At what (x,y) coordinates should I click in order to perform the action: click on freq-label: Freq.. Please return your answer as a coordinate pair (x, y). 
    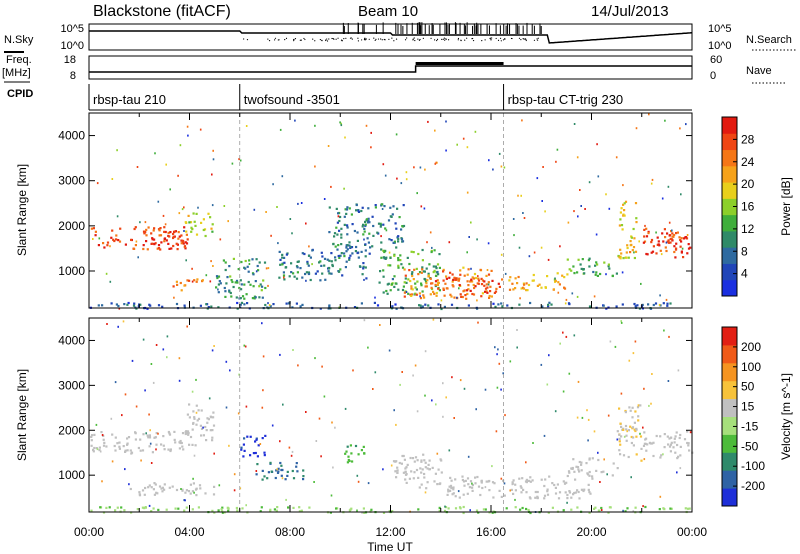
    Looking at the image, I should click on (19, 60).